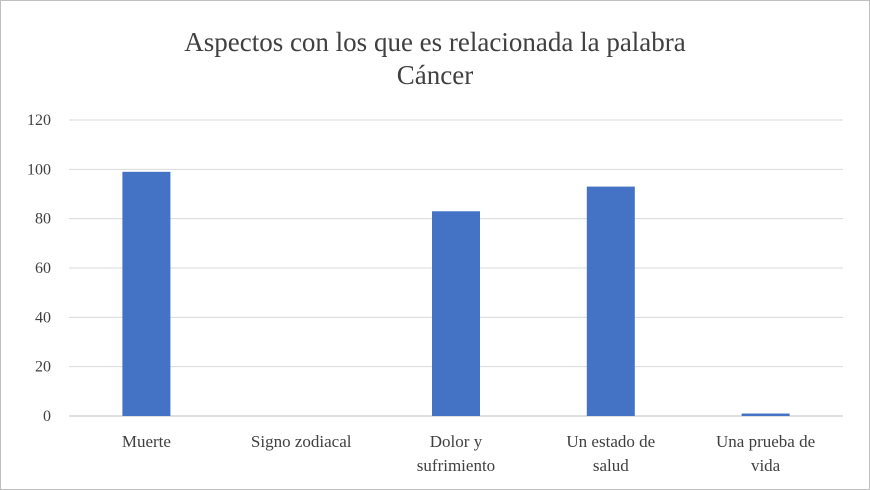 This screenshot has width=870, height=490. What do you see at coordinates (146, 441) in the screenshot?
I see `x-category-label-0-0: Muerte` at bounding box center [146, 441].